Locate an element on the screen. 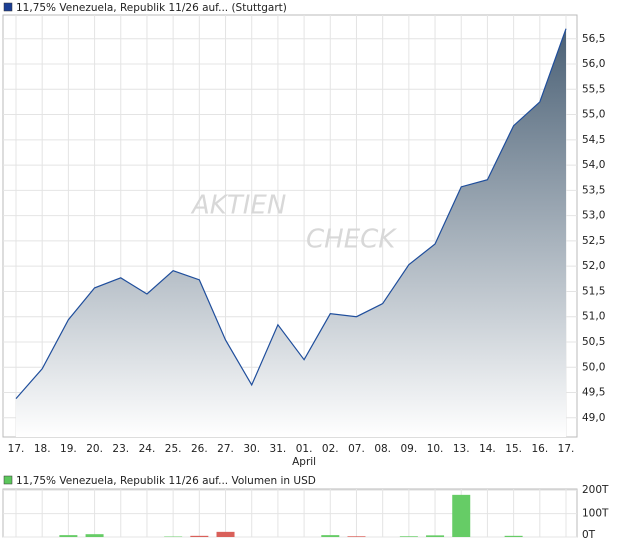 This screenshot has height=550, width=620. watermark: CHECK is located at coordinates (351, 240).